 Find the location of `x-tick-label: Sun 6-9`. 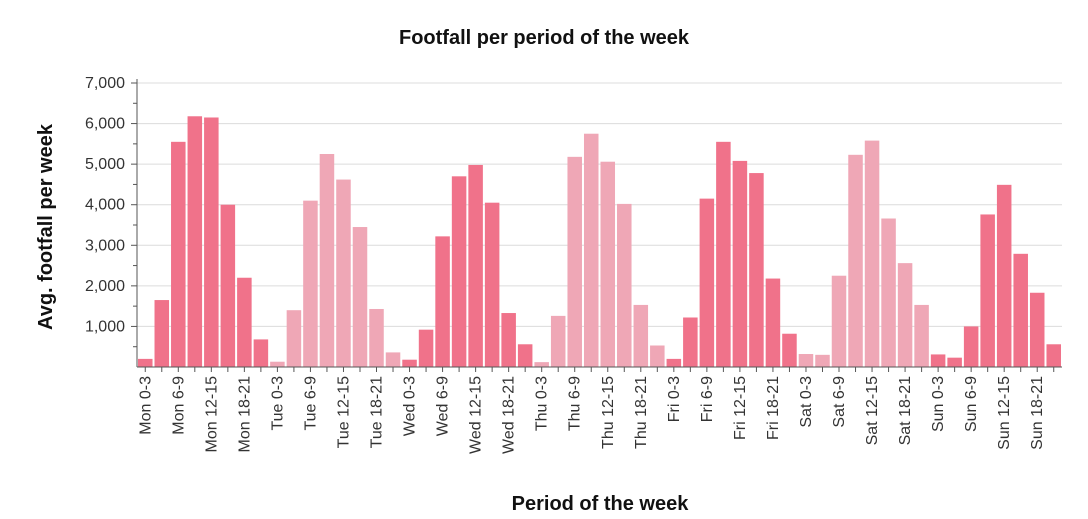

x-tick-label: Sun 6-9 is located at coordinates (971, 404).